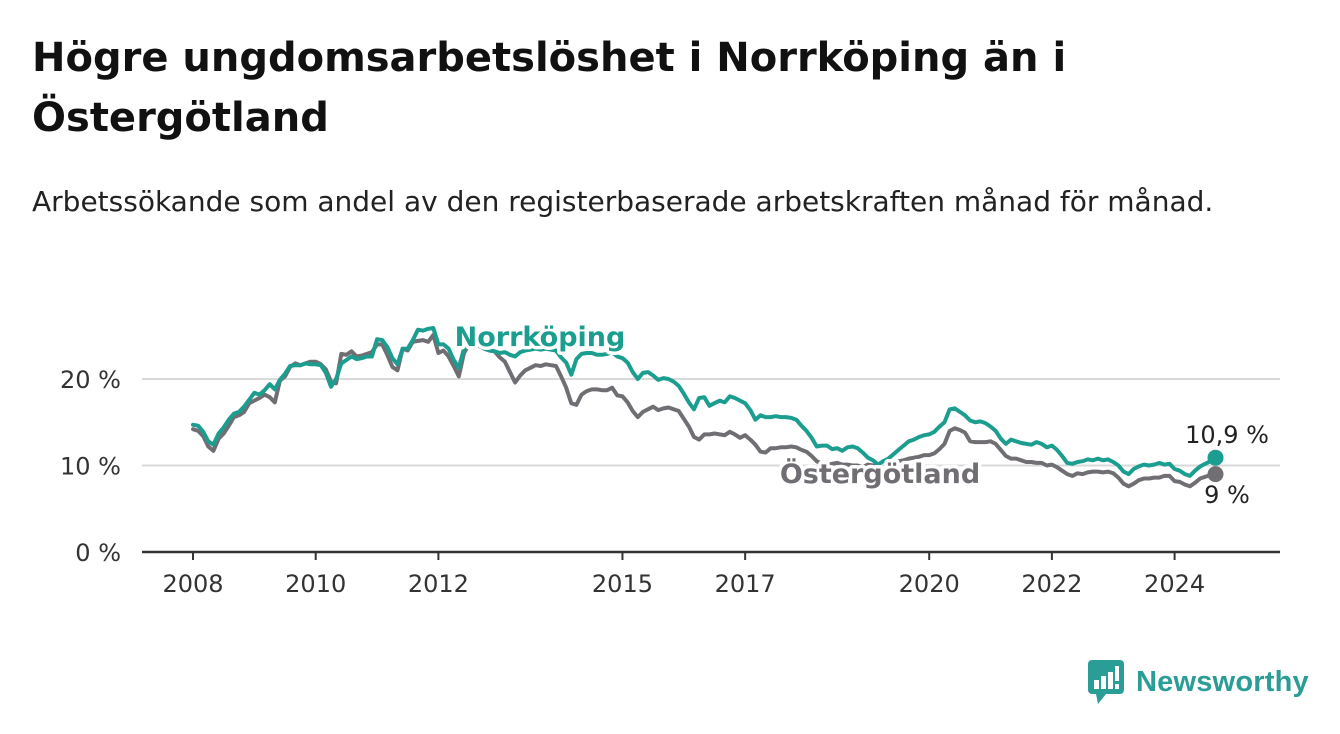  What do you see at coordinates (929, 584) in the screenshot?
I see `x-tick-label: 2020` at bounding box center [929, 584].